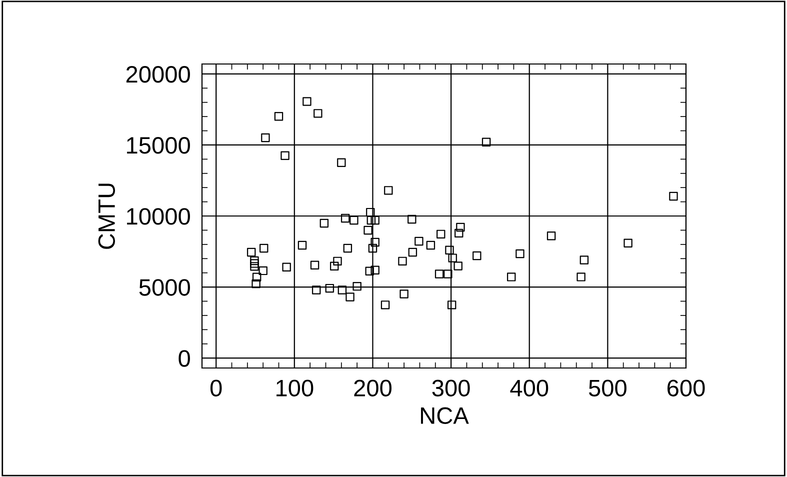  I want to click on x-tick-label: 600, so click(686, 388).